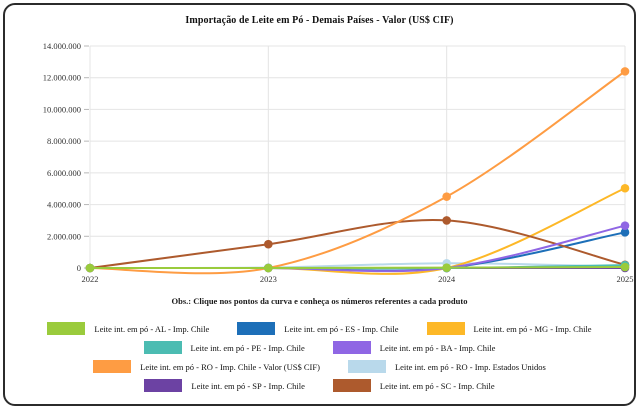  I want to click on y-axis-label: 8.000.000, so click(64, 141).